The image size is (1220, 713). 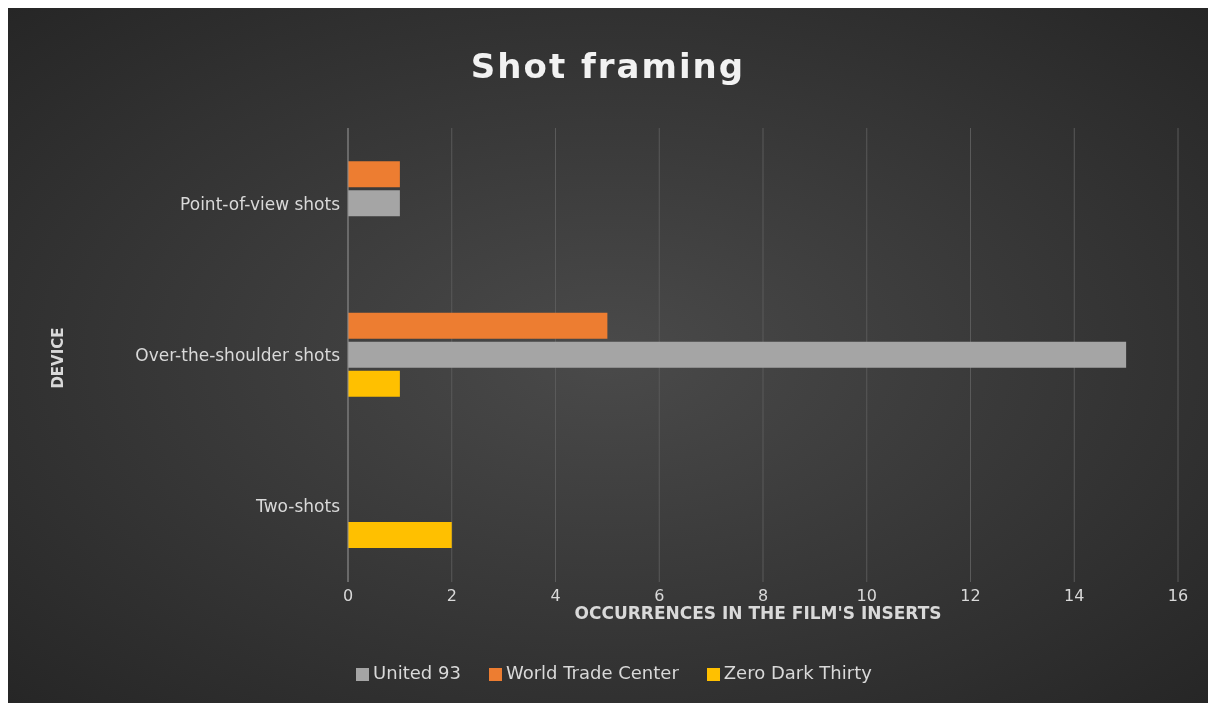 What do you see at coordinates (866, 596) in the screenshot?
I see `x-tick-label: 10` at bounding box center [866, 596].